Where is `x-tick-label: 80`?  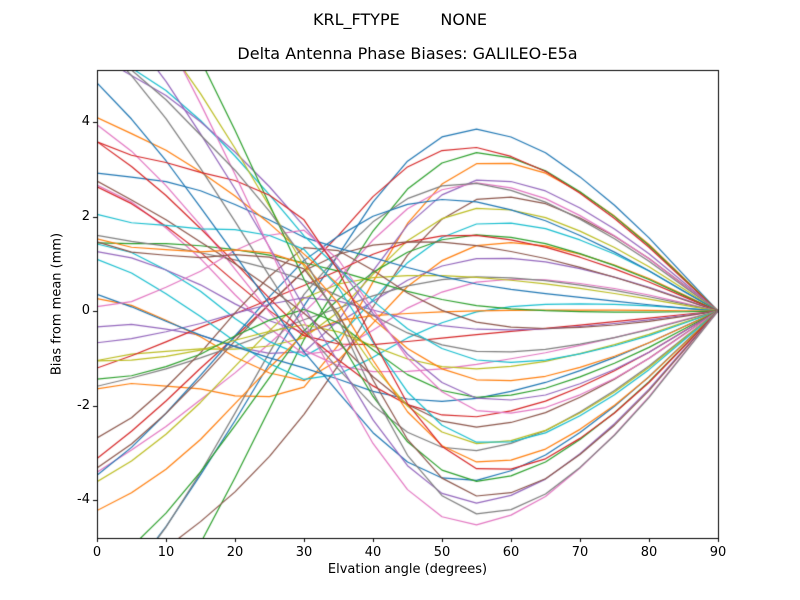 x-tick-label: 80 is located at coordinates (649, 552).